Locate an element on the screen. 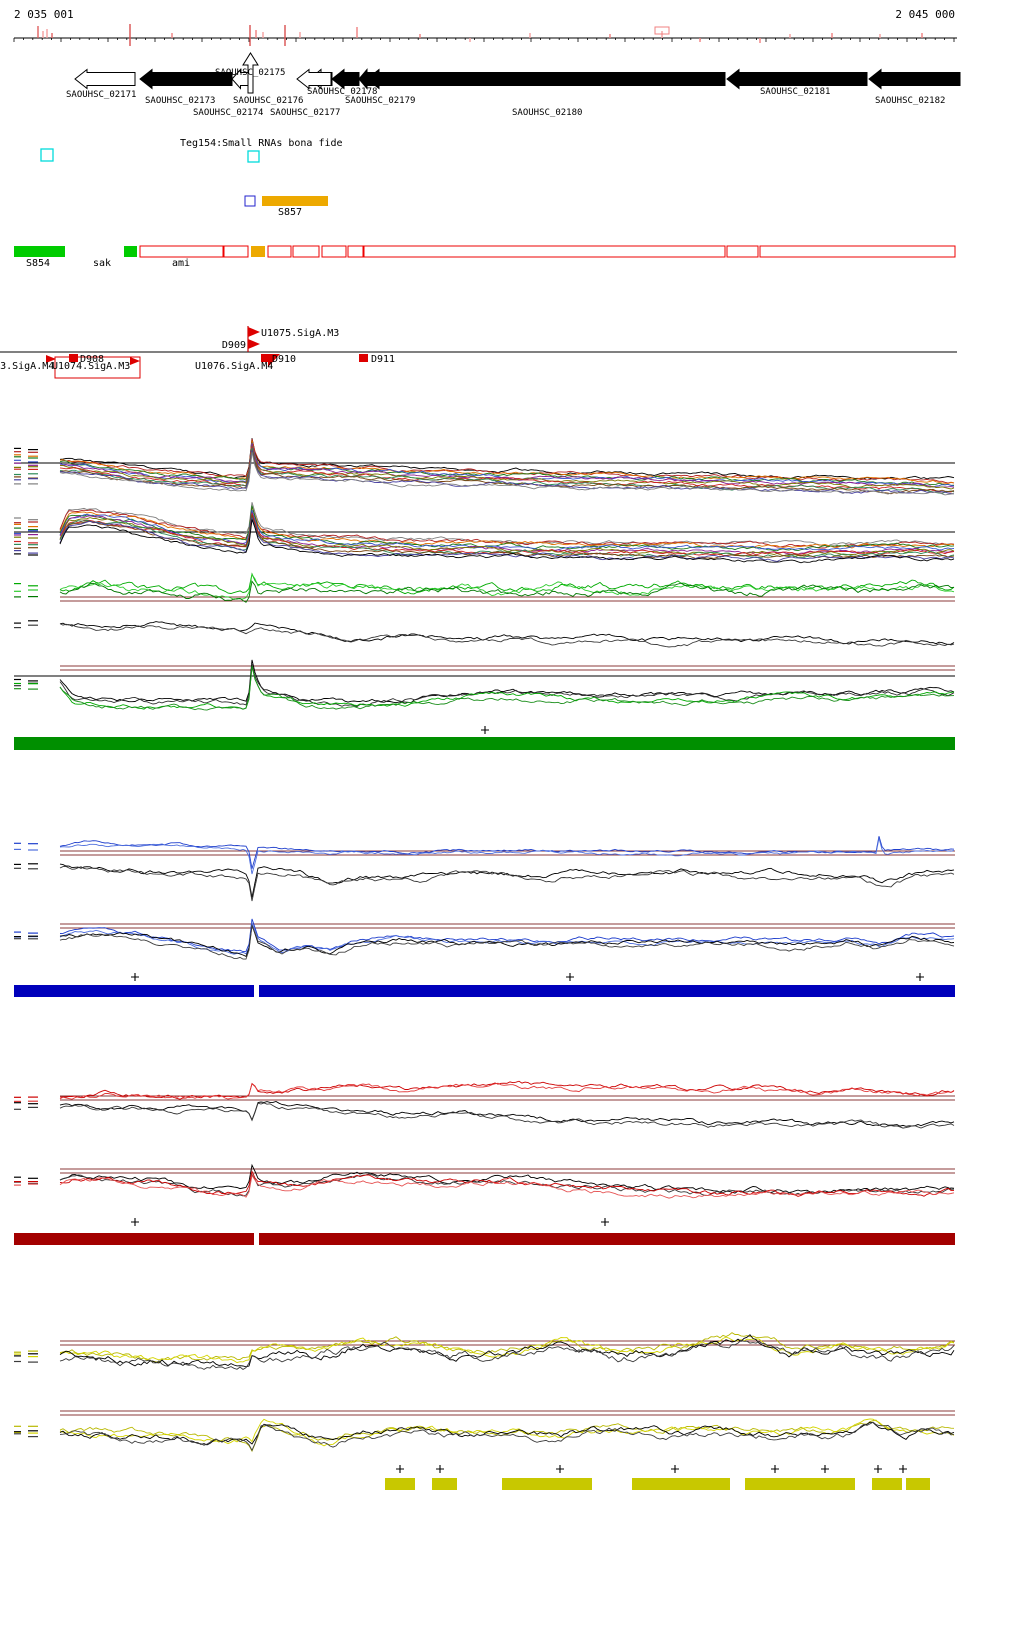  s857-label: S857 is located at coordinates (290, 212).